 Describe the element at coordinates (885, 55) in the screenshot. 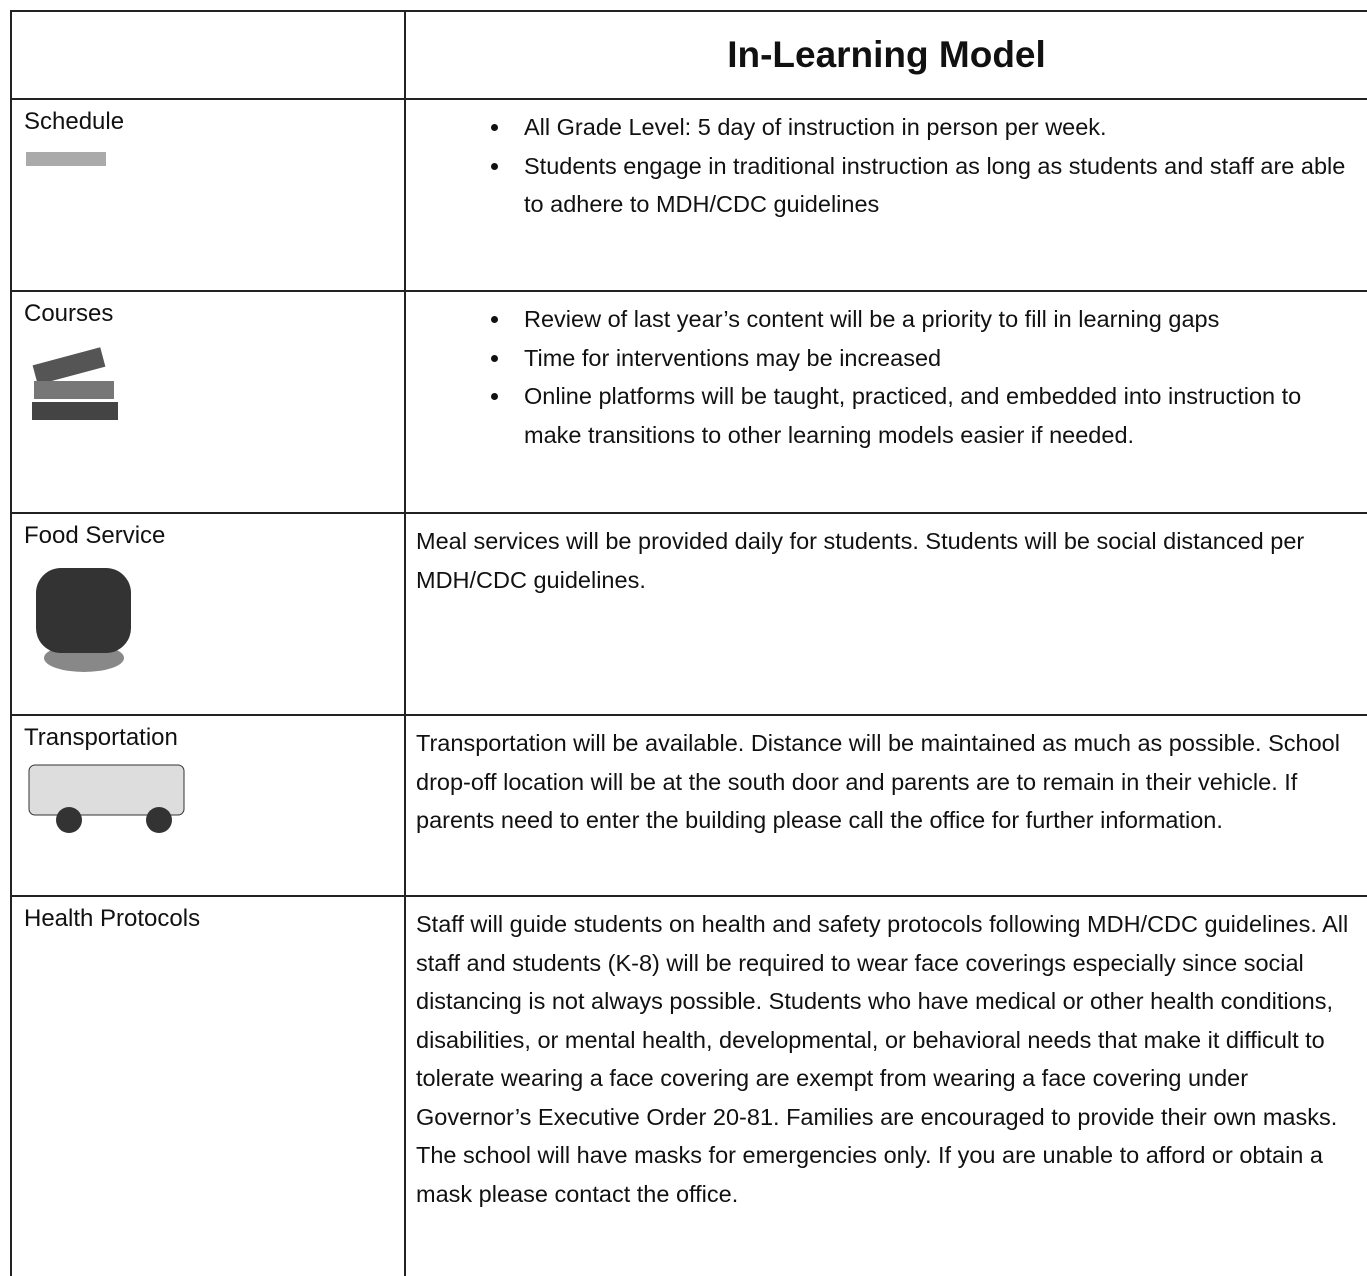

I see `title: In-Learning Model` at that location.